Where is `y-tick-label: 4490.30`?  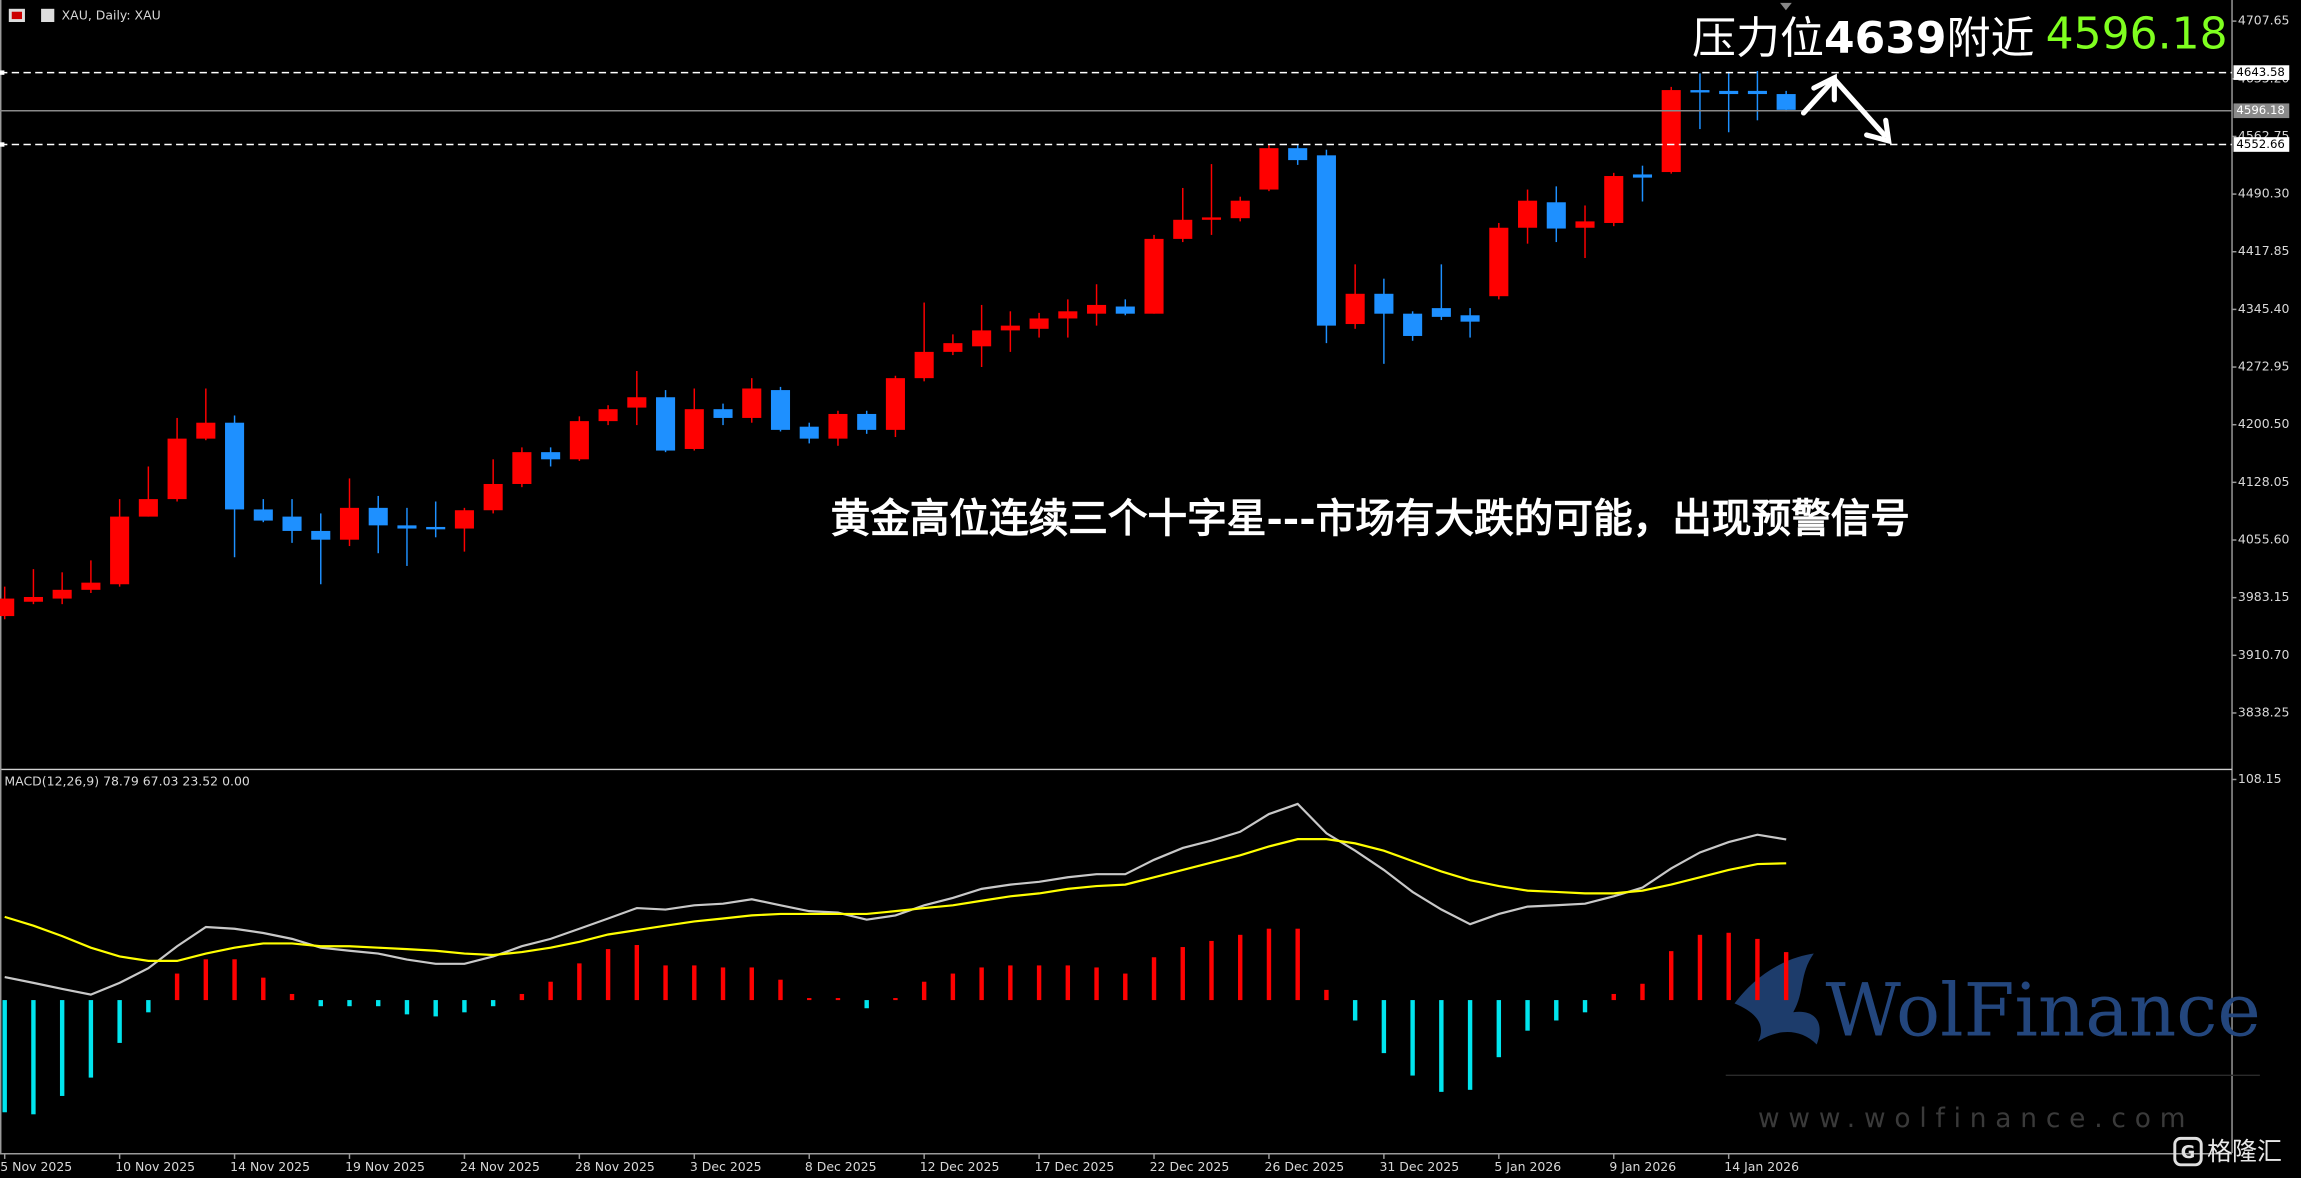
y-tick-label: 4490.30 is located at coordinates (2264, 193).